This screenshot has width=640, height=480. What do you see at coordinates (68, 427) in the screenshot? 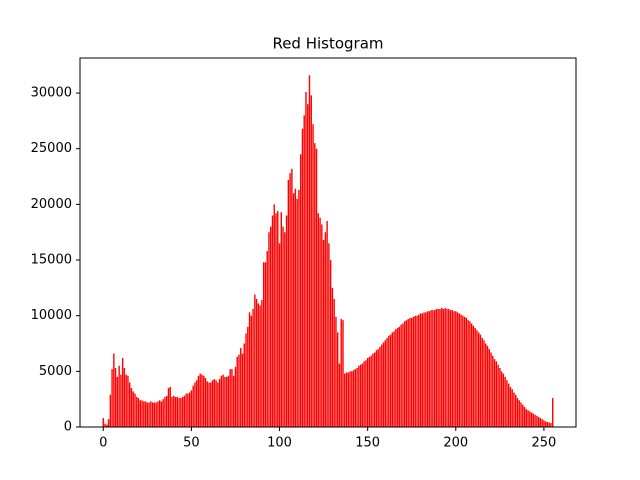
I see `y-tick-label: 0` at bounding box center [68, 427].